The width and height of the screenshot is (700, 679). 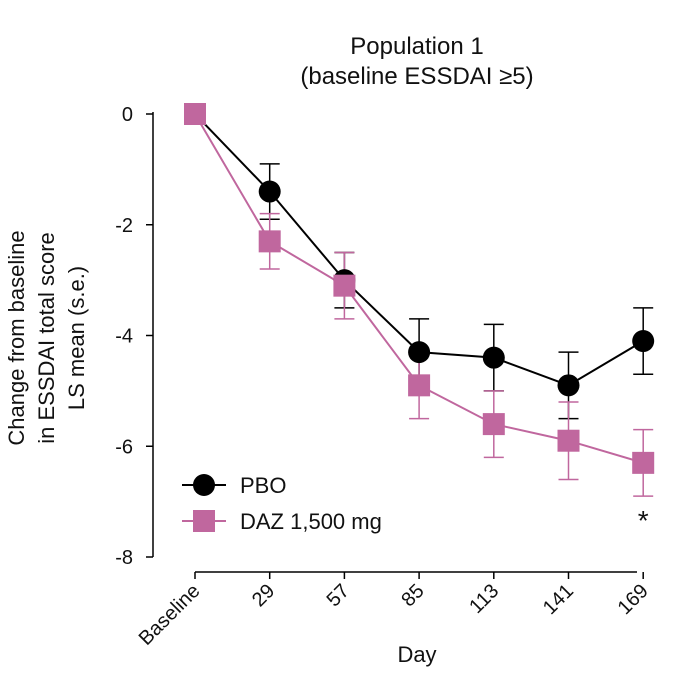 What do you see at coordinates (311, 521) in the screenshot?
I see `legend-daz-label: DAZ 1,500 mg` at bounding box center [311, 521].